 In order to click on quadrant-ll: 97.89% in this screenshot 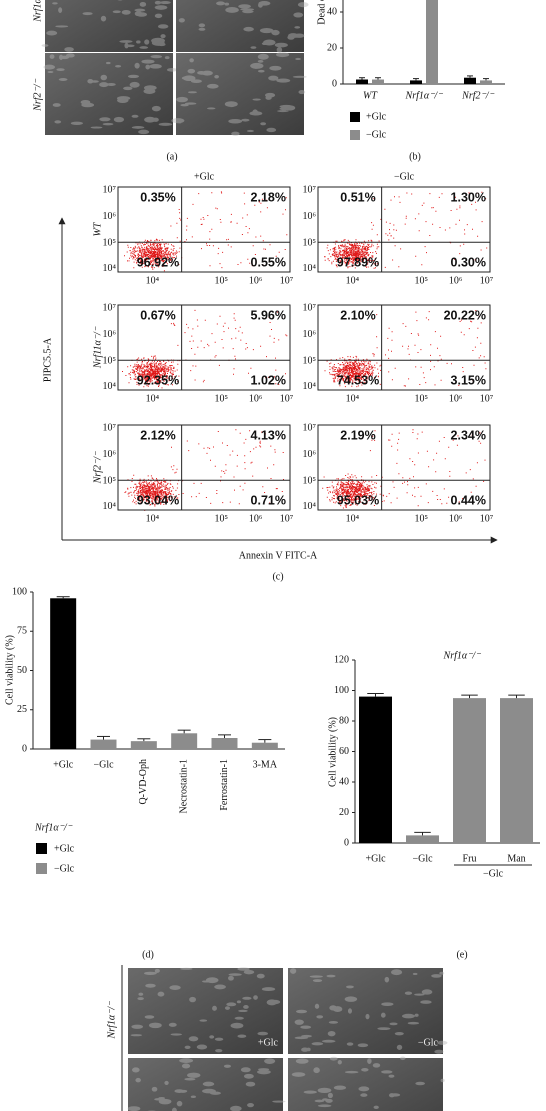, I will do `click(358, 262)`.